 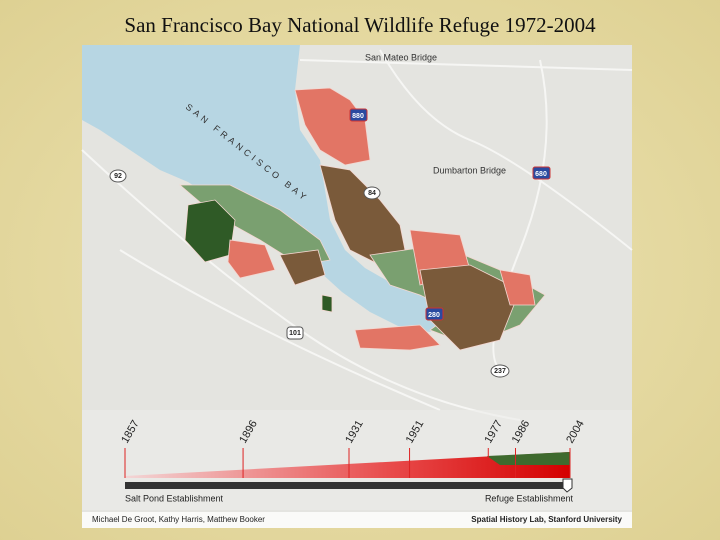 I want to click on map-label: Dumbarton Bridge, so click(x=469, y=170).